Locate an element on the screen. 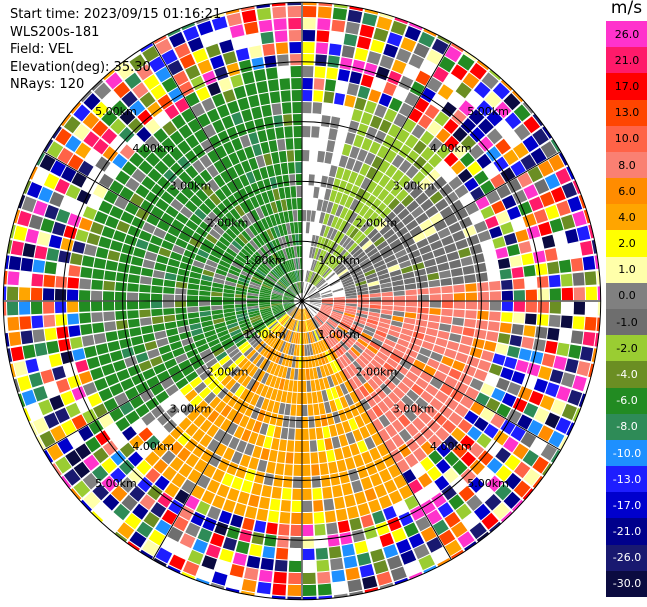 Image resolution: width=647 pixels, height=607 pixels. field-label: Field: VEL is located at coordinates (41, 49).